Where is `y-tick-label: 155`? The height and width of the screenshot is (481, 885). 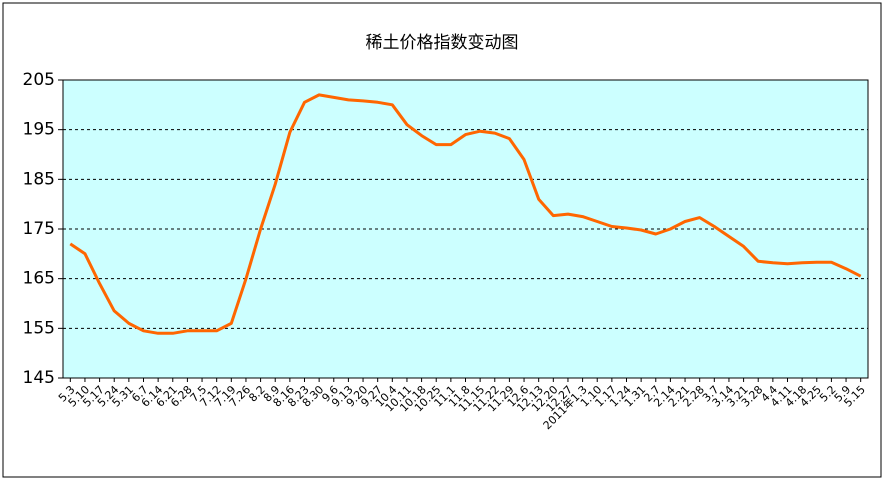 y-tick-label: 155 is located at coordinates (39, 328).